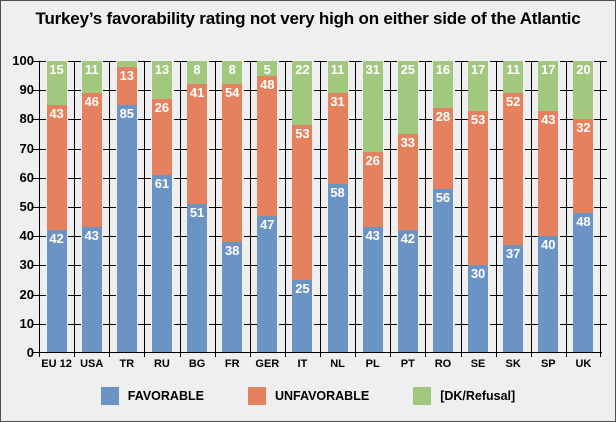  I want to click on bar-value-label: 26, so click(372, 160).